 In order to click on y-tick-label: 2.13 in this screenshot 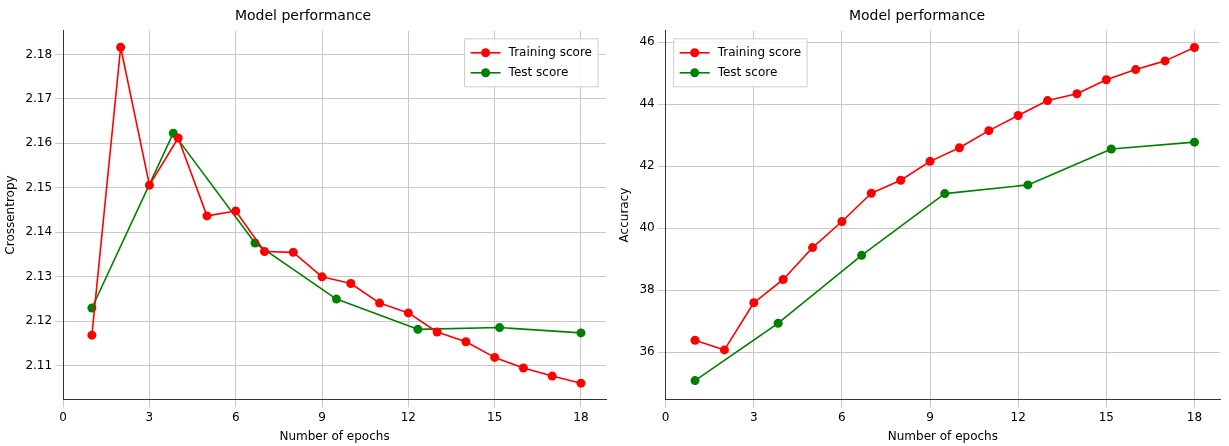, I will do `click(39, 275)`.